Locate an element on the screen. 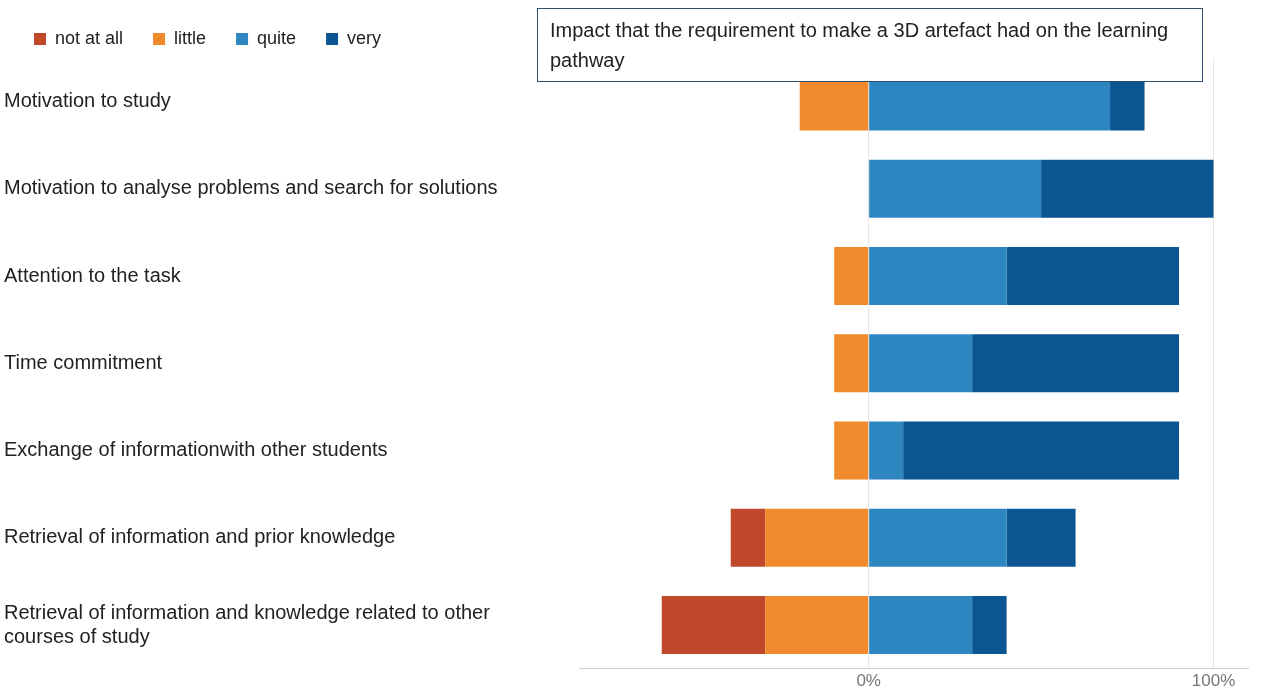 This screenshot has height=699, width=1288. legend-label: not at all is located at coordinates (89, 37).